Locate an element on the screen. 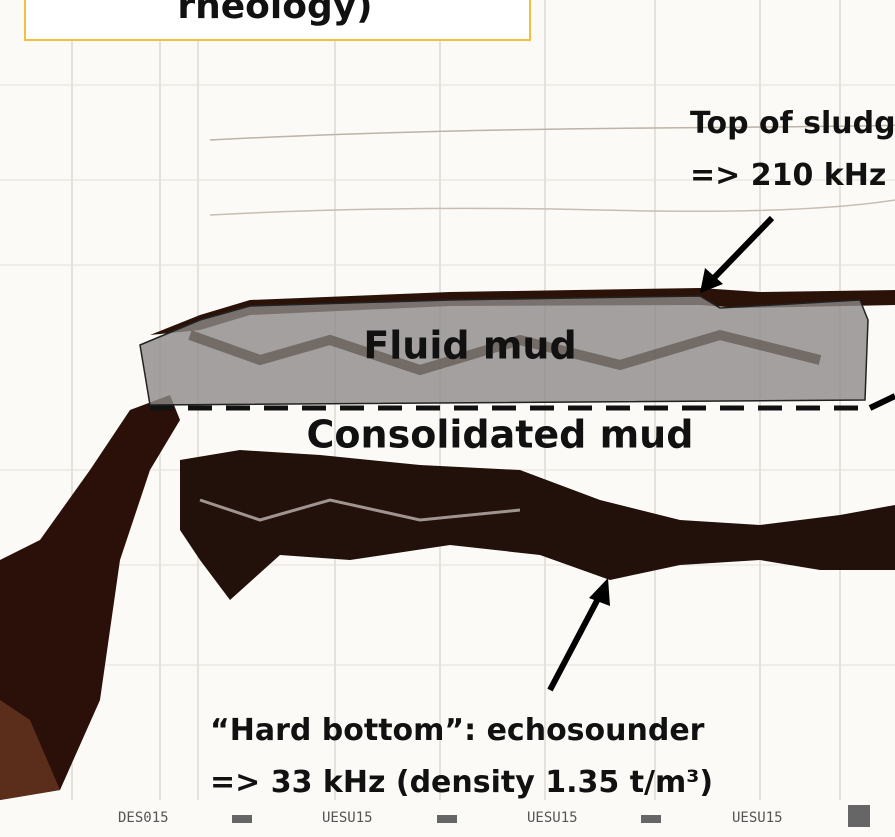 The width and height of the screenshot is (895, 837). echo-texture is located at coordinates (360, 510).